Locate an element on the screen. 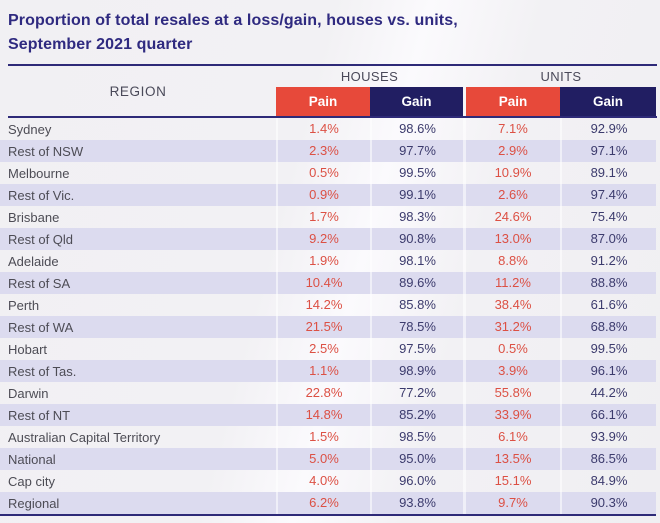 This screenshot has width=660, height=523. table-row: Melbourne 0.5% 99.5% 10.9% 89.1% is located at coordinates (328, 173).